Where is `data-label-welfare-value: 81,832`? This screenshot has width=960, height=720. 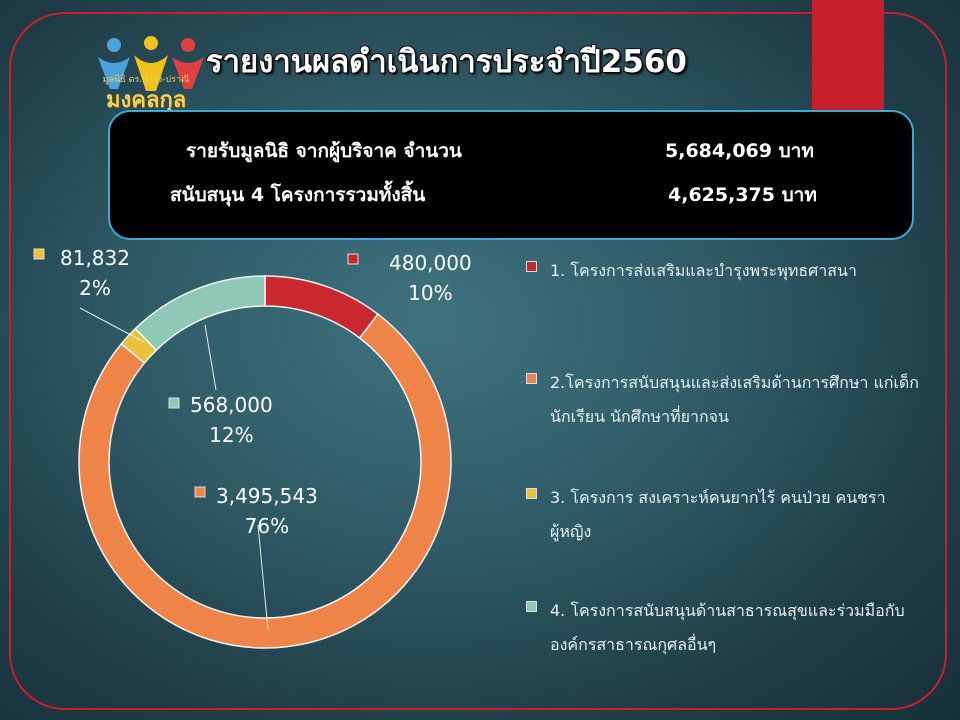 data-label-welfare-value: 81,832 is located at coordinates (95, 258).